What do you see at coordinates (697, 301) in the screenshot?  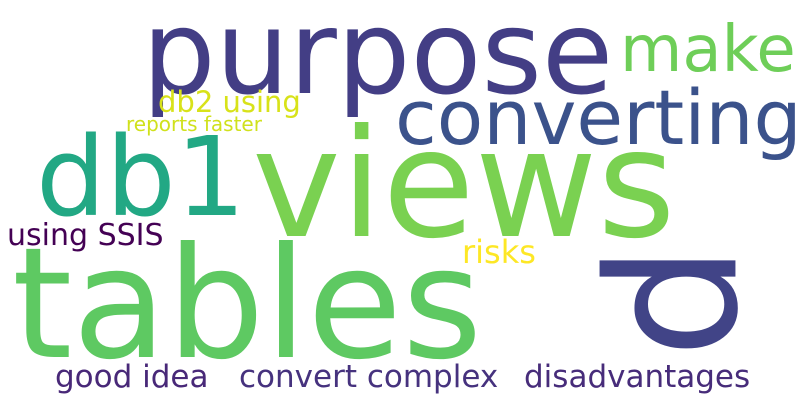 I see `word-p: p` at bounding box center [697, 301].